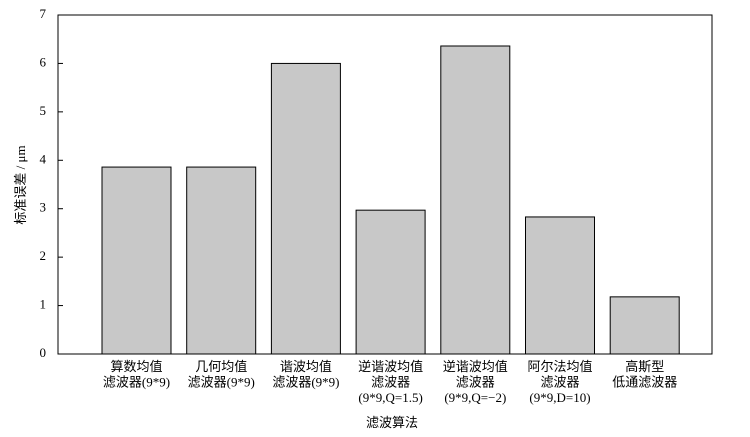 Image resolution: width=750 pixels, height=437 pixels. What do you see at coordinates (20, 184) in the screenshot?
I see `y-axis-label: 标准误差 / μm` at bounding box center [20, 184].